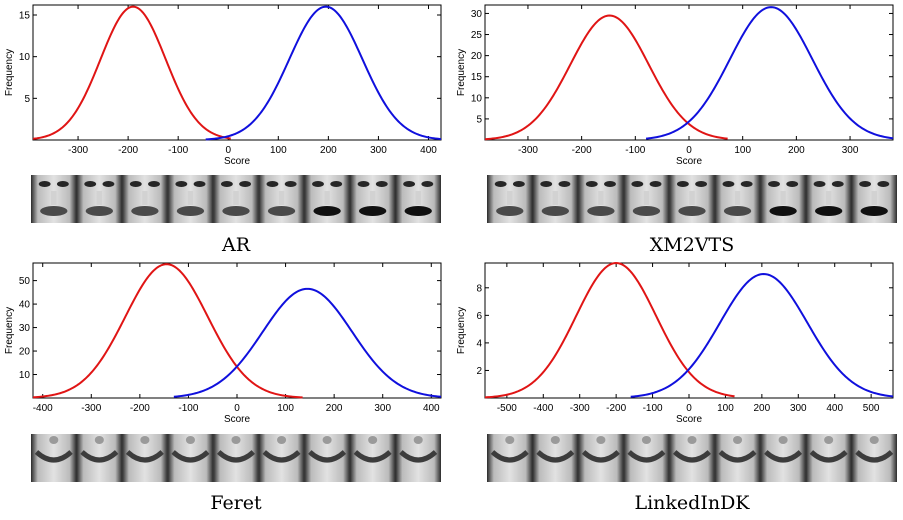 The width and height of the screenshot is (903, 520). Describe the element at coordinates (25, 305) in the screenshot. I see `y-tick-label: 40` at that location.